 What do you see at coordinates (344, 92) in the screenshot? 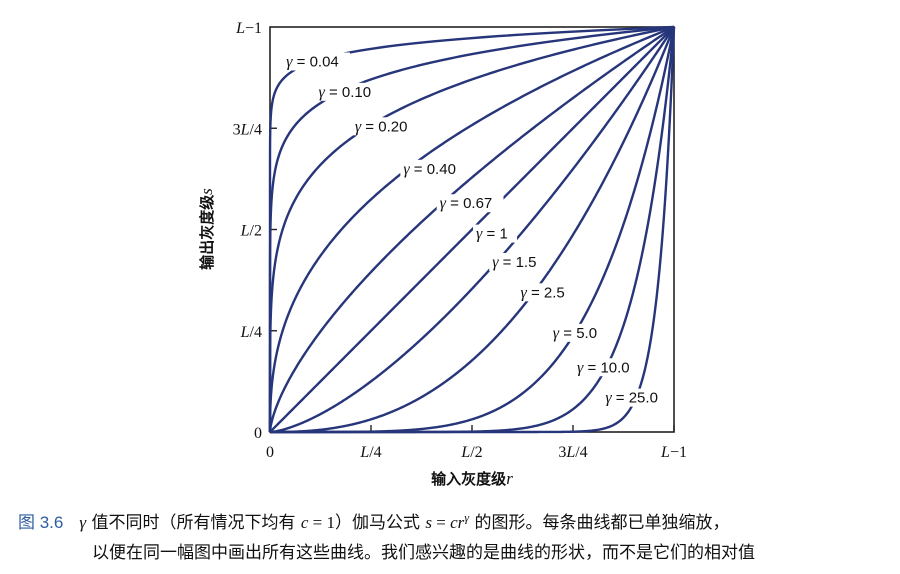
I see `curve-label: γ = 0.10` at bounding box center [344, 92].